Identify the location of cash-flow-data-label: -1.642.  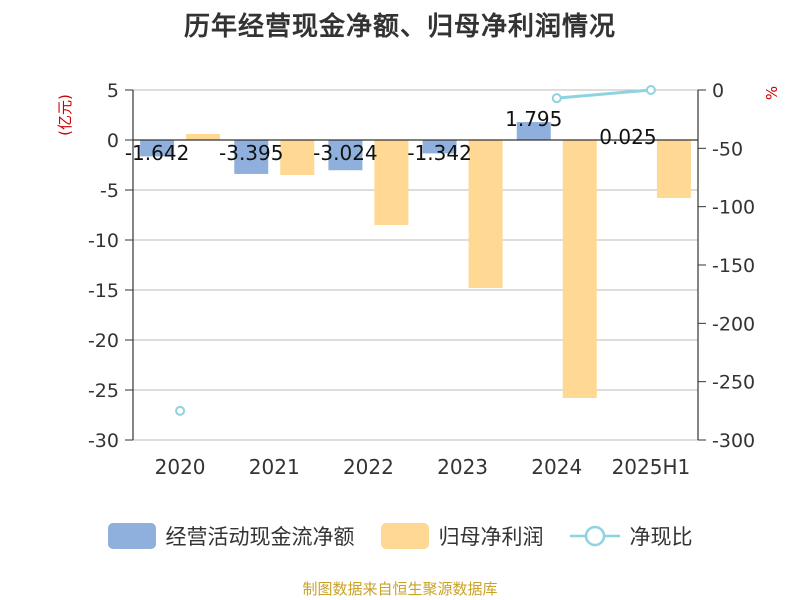
(157, 153).